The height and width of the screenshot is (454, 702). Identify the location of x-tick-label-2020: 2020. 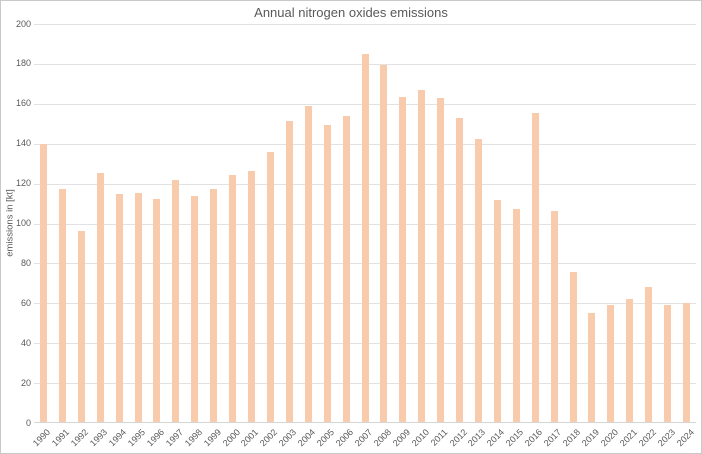
(609, 438).